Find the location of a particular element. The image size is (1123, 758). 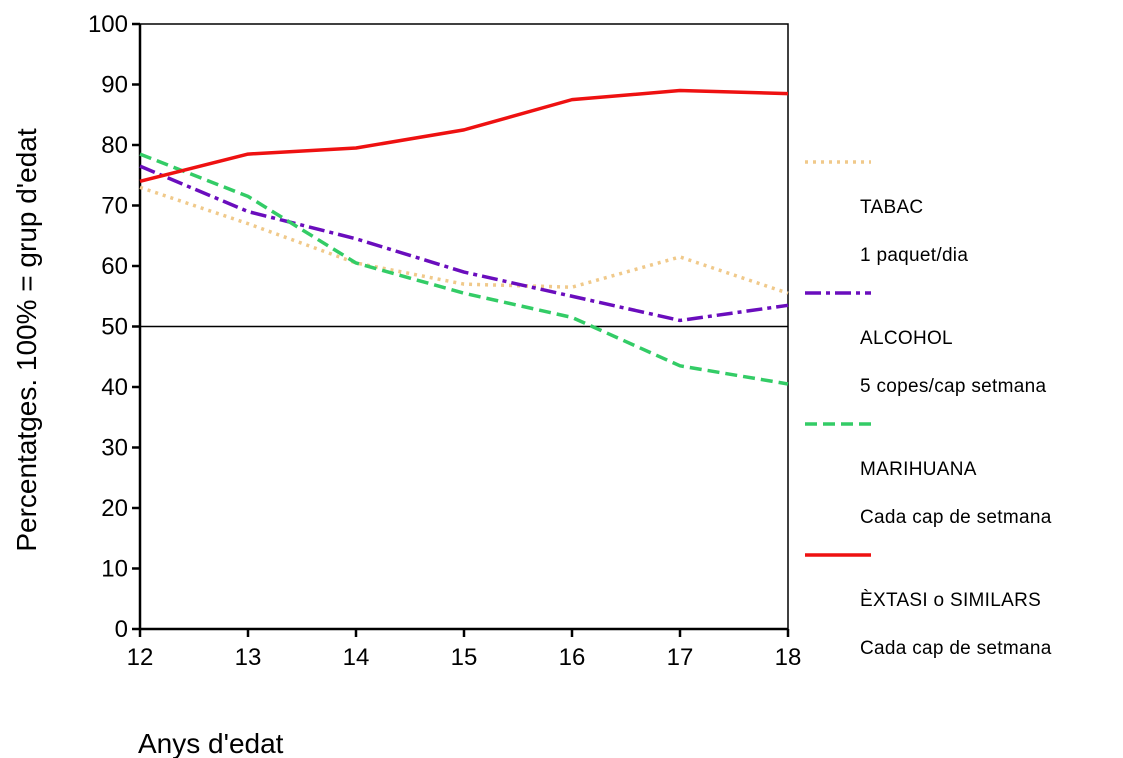

x-tick-label: 12 is located at coordinates (140, 657).